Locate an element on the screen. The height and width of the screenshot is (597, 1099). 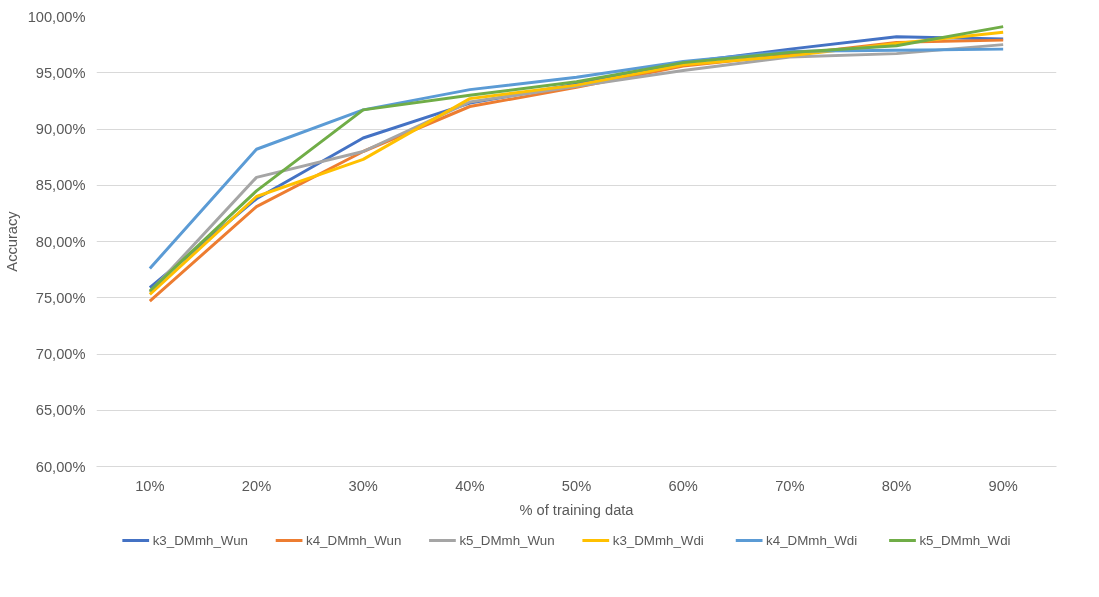
x-tick-label: 20% is located at coordinates (256, 485).